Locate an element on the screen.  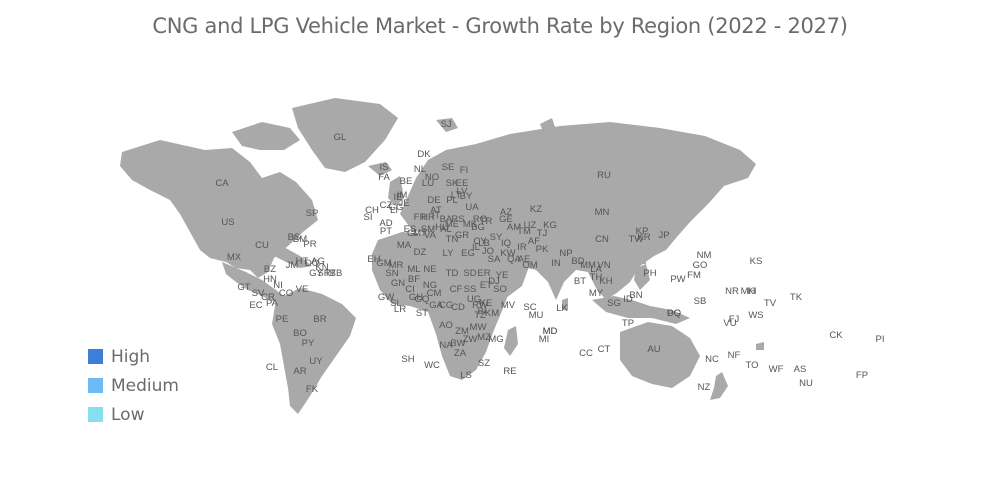
country-label-ru: RU is located at coordinates (604, 175).